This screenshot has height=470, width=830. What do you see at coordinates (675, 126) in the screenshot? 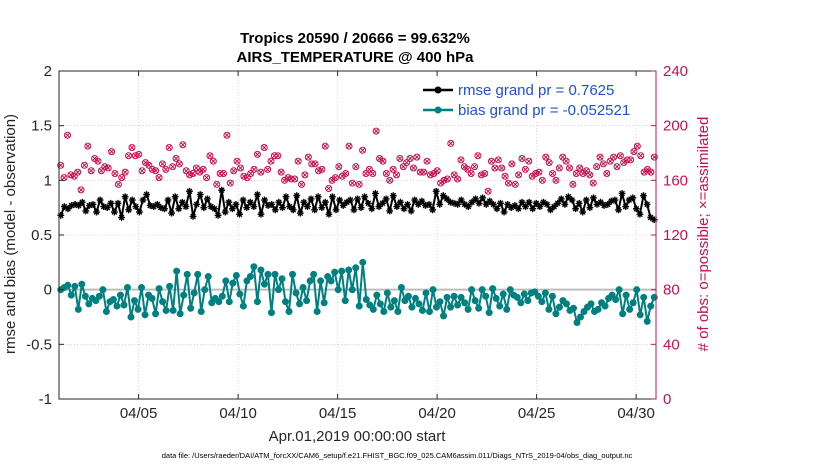
I see `y-tick-label-right: 200` at bounding box center [675, 126].